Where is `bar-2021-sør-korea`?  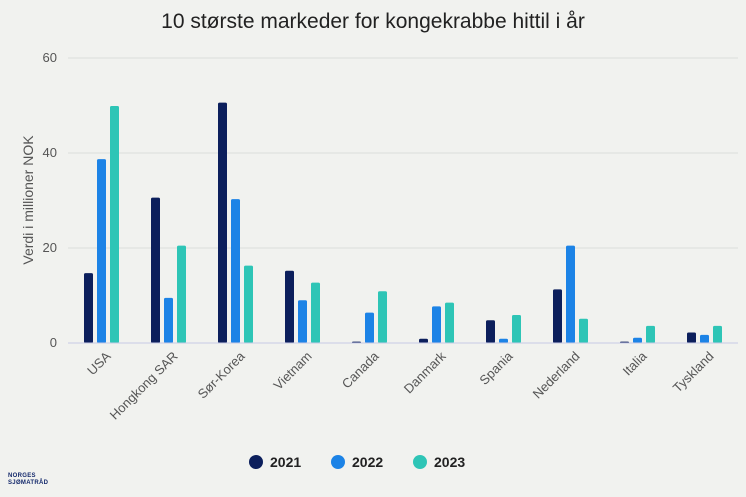
bar-2021-sør-korea is located at coordinates (222, 223).